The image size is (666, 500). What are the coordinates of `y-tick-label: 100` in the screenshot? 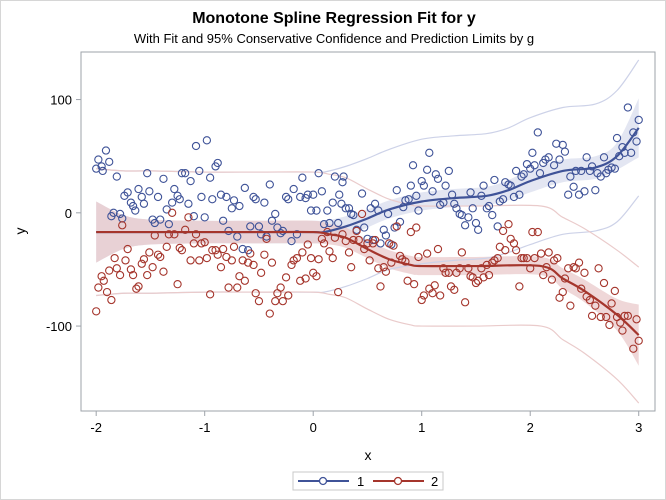 It's located at (61, 100).